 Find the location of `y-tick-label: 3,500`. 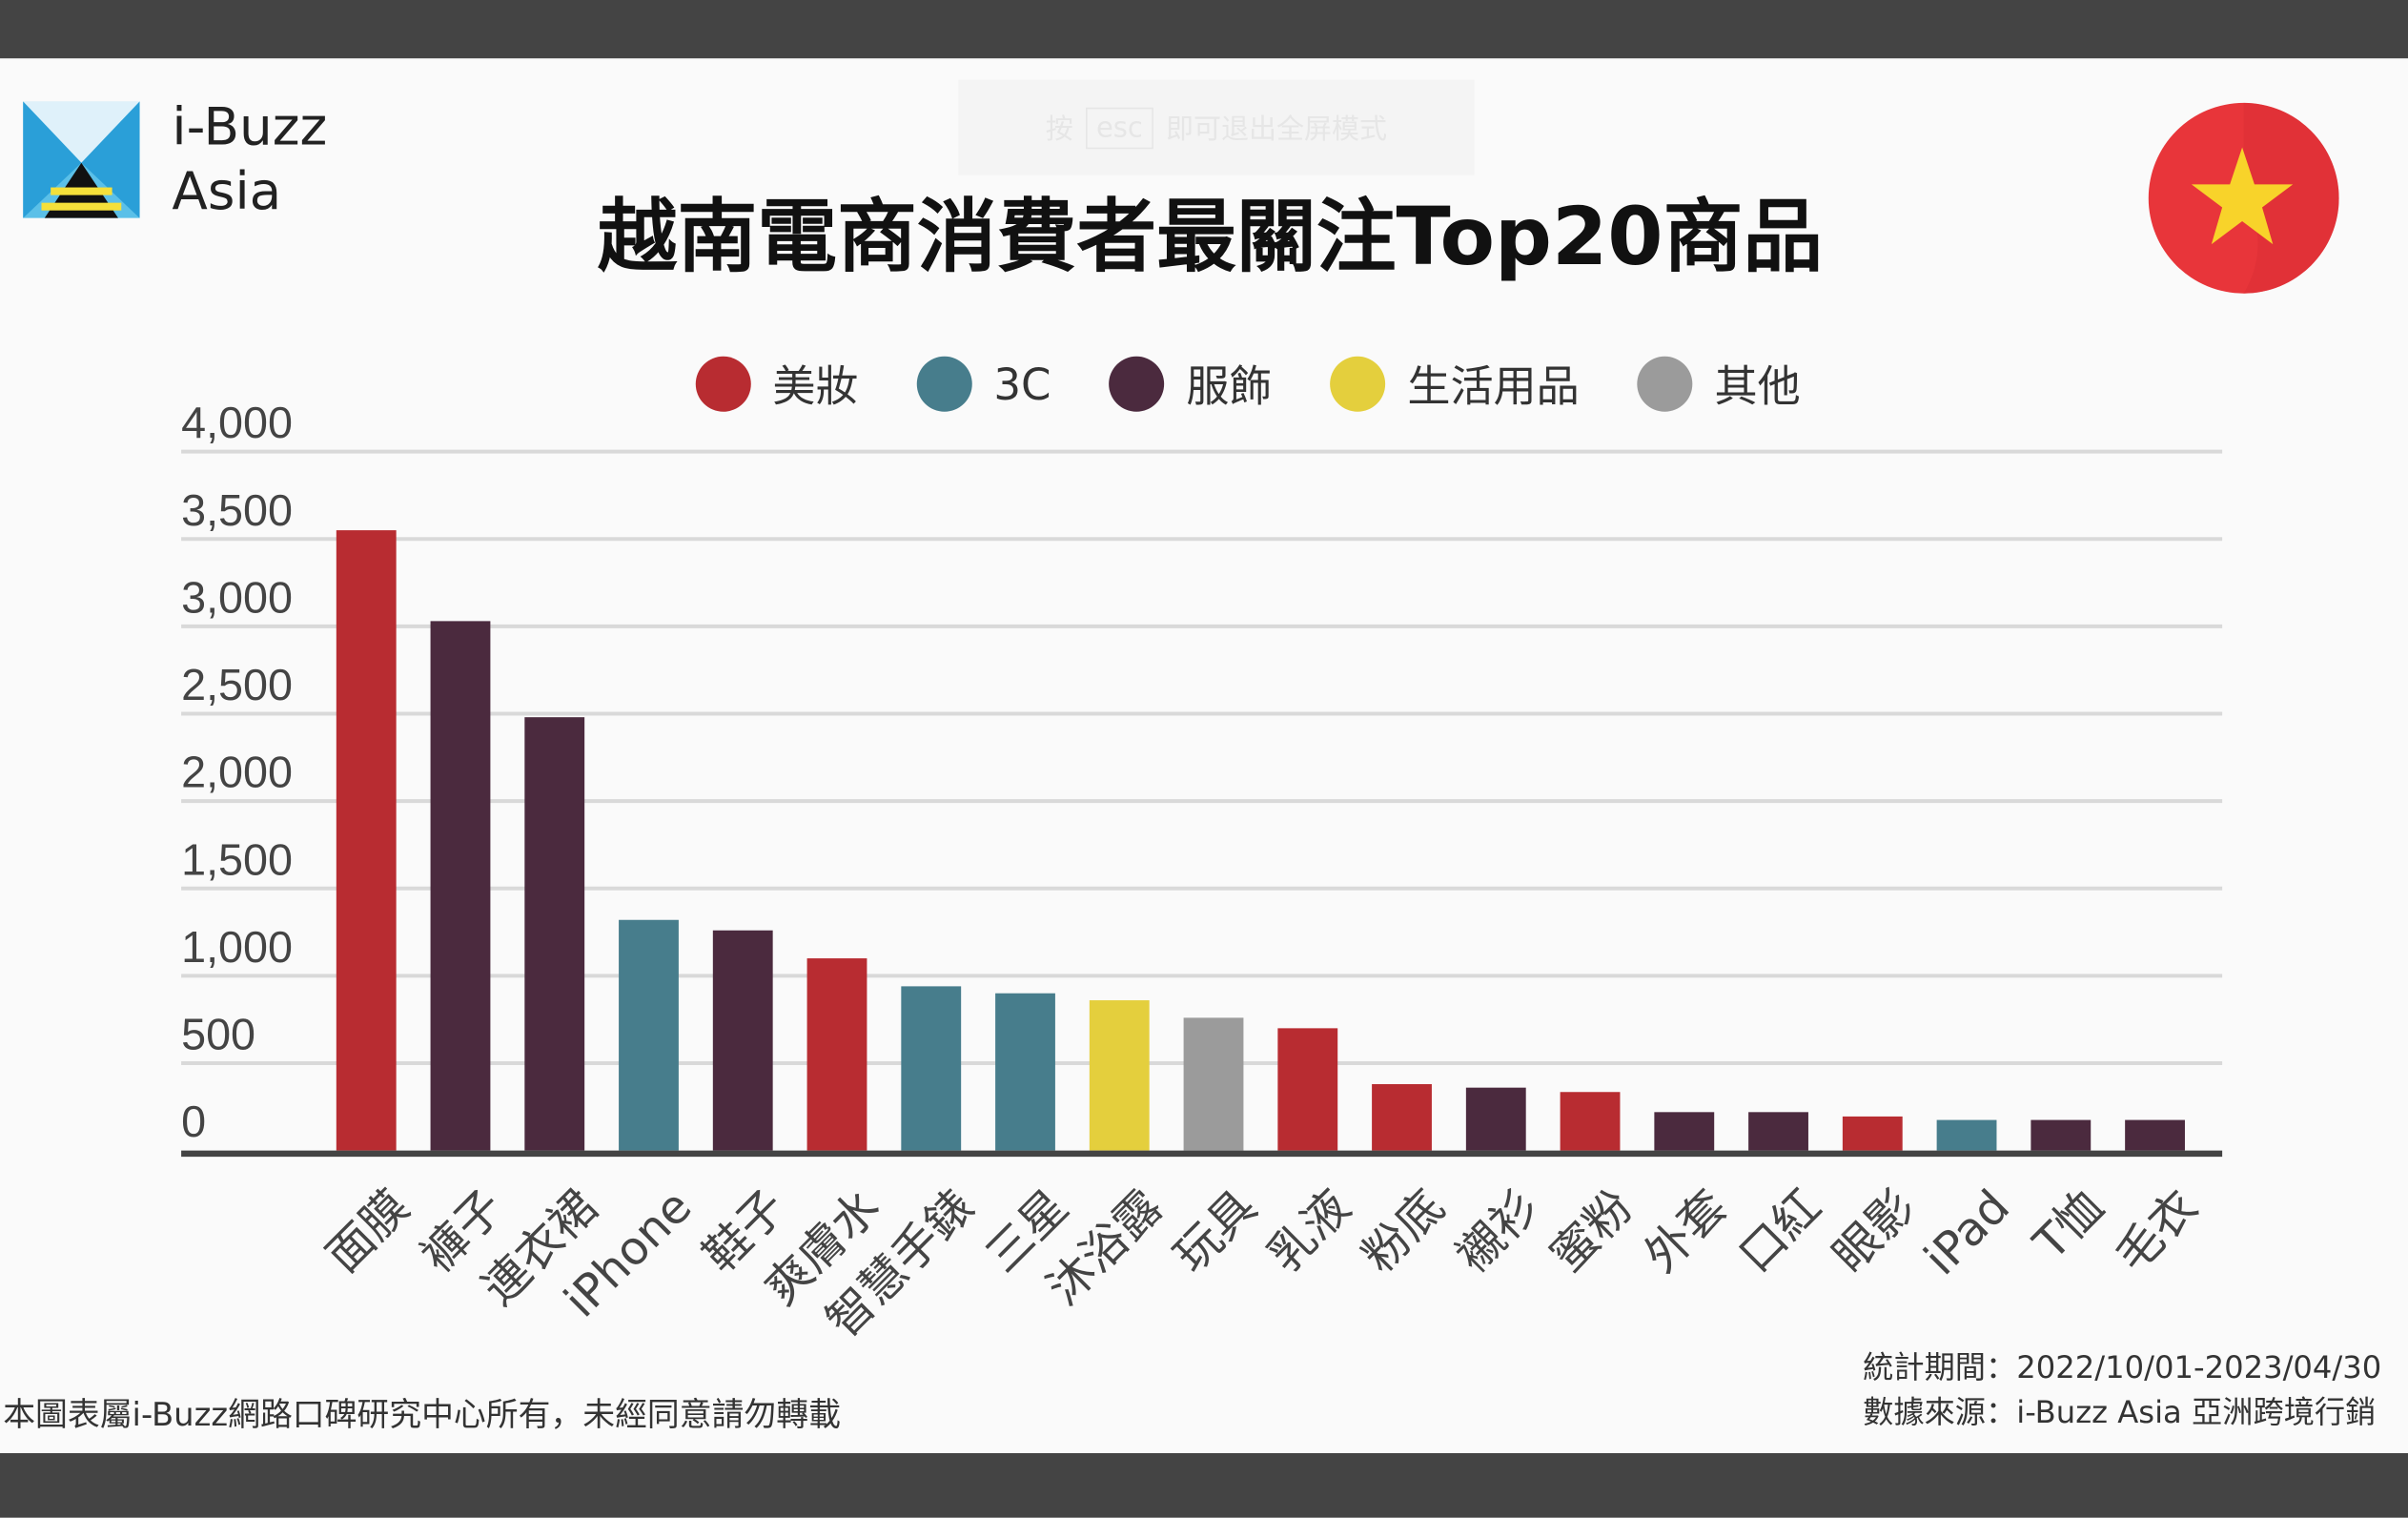

y-tick-label: 3,500 is located at coordinates (237, 510).